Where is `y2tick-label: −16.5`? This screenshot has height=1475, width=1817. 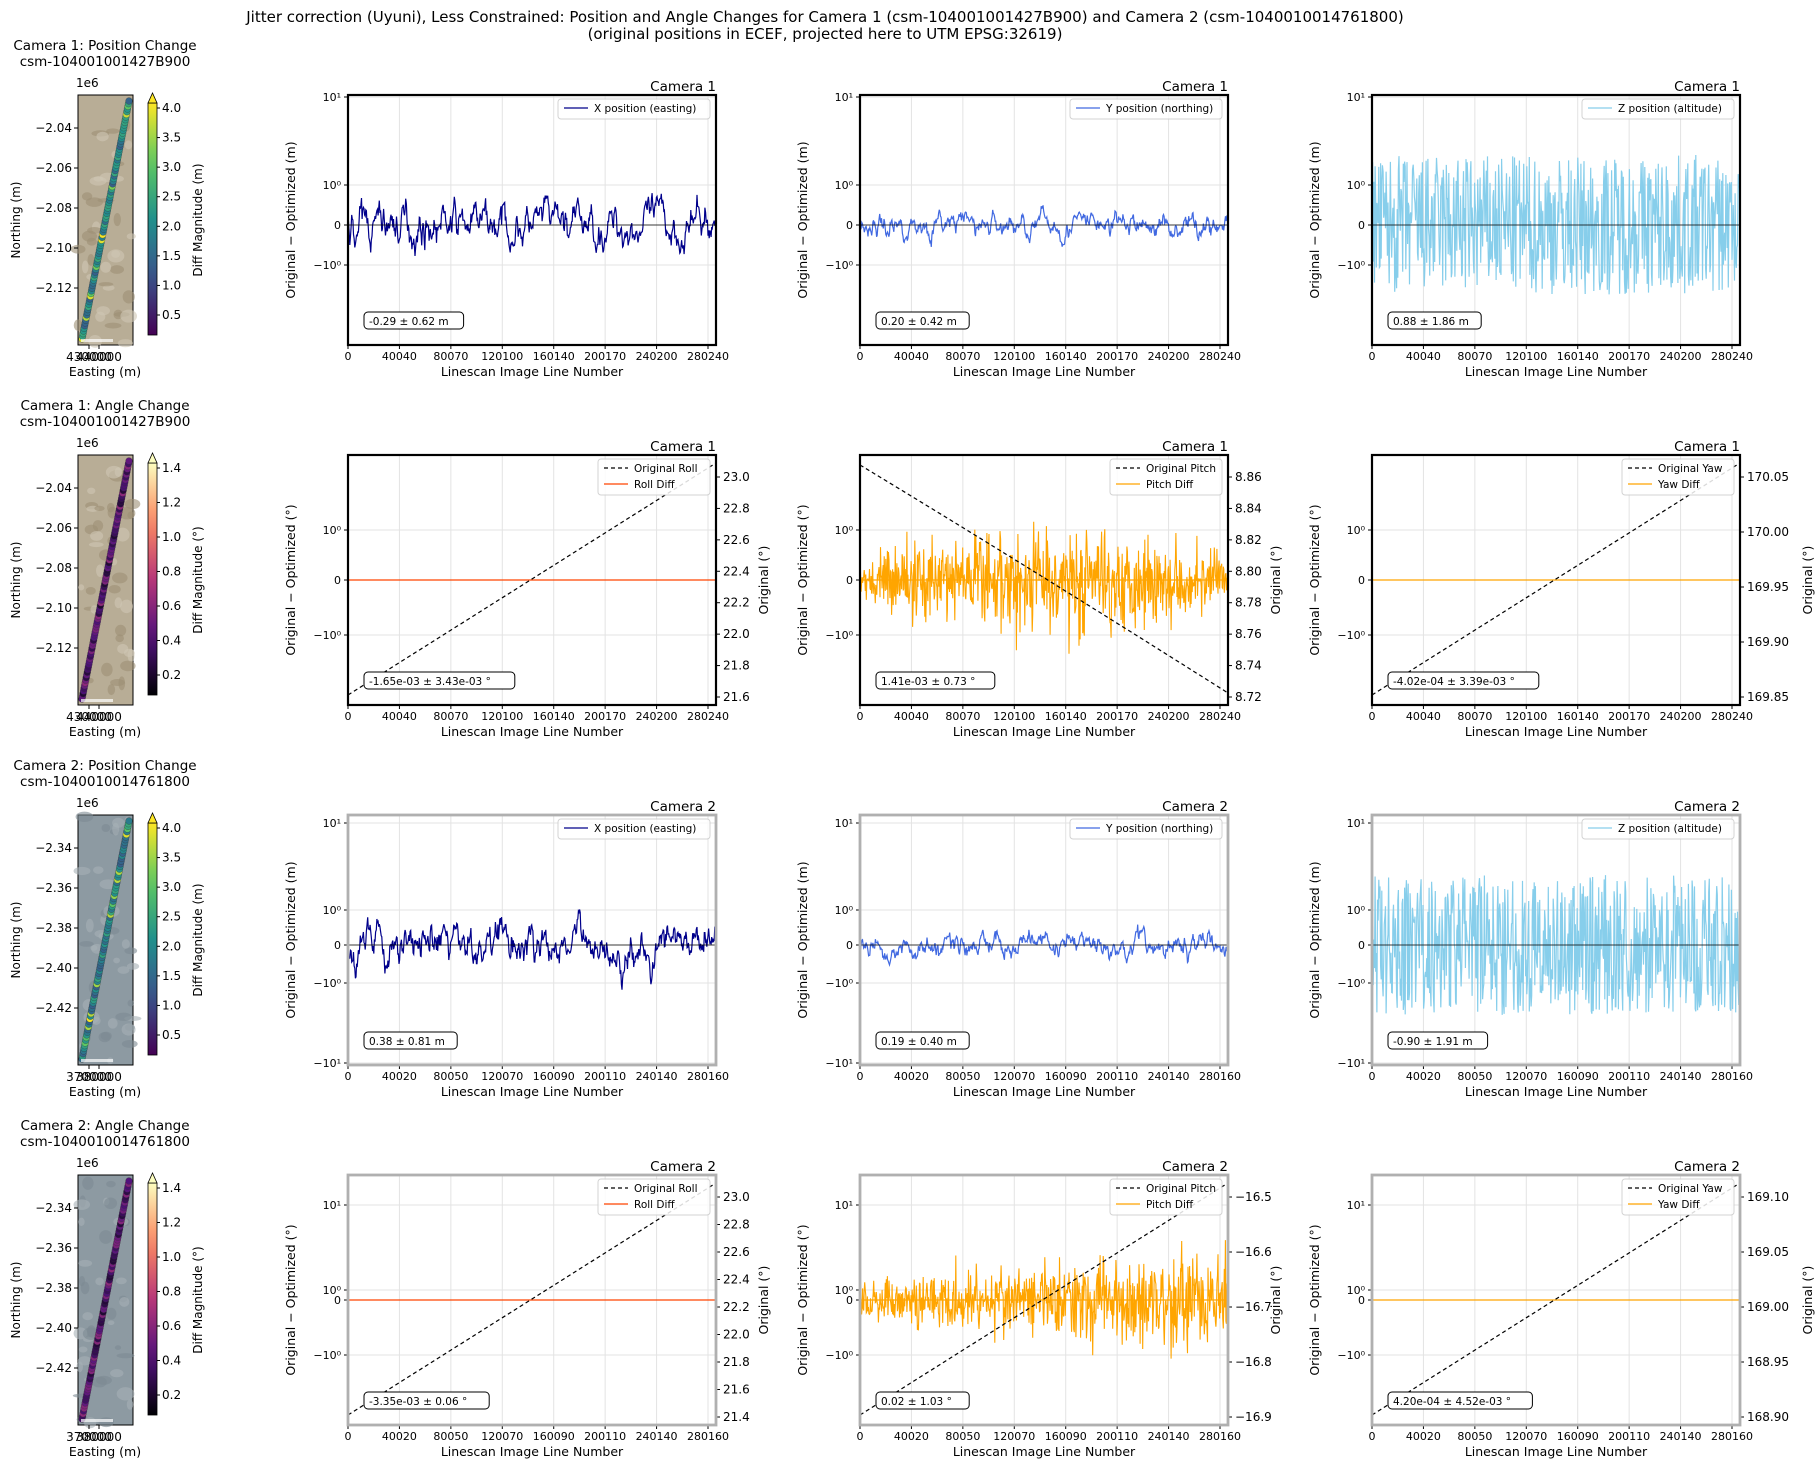
y2tick-label: −16.5 is located at coordinates (1253, 1197).